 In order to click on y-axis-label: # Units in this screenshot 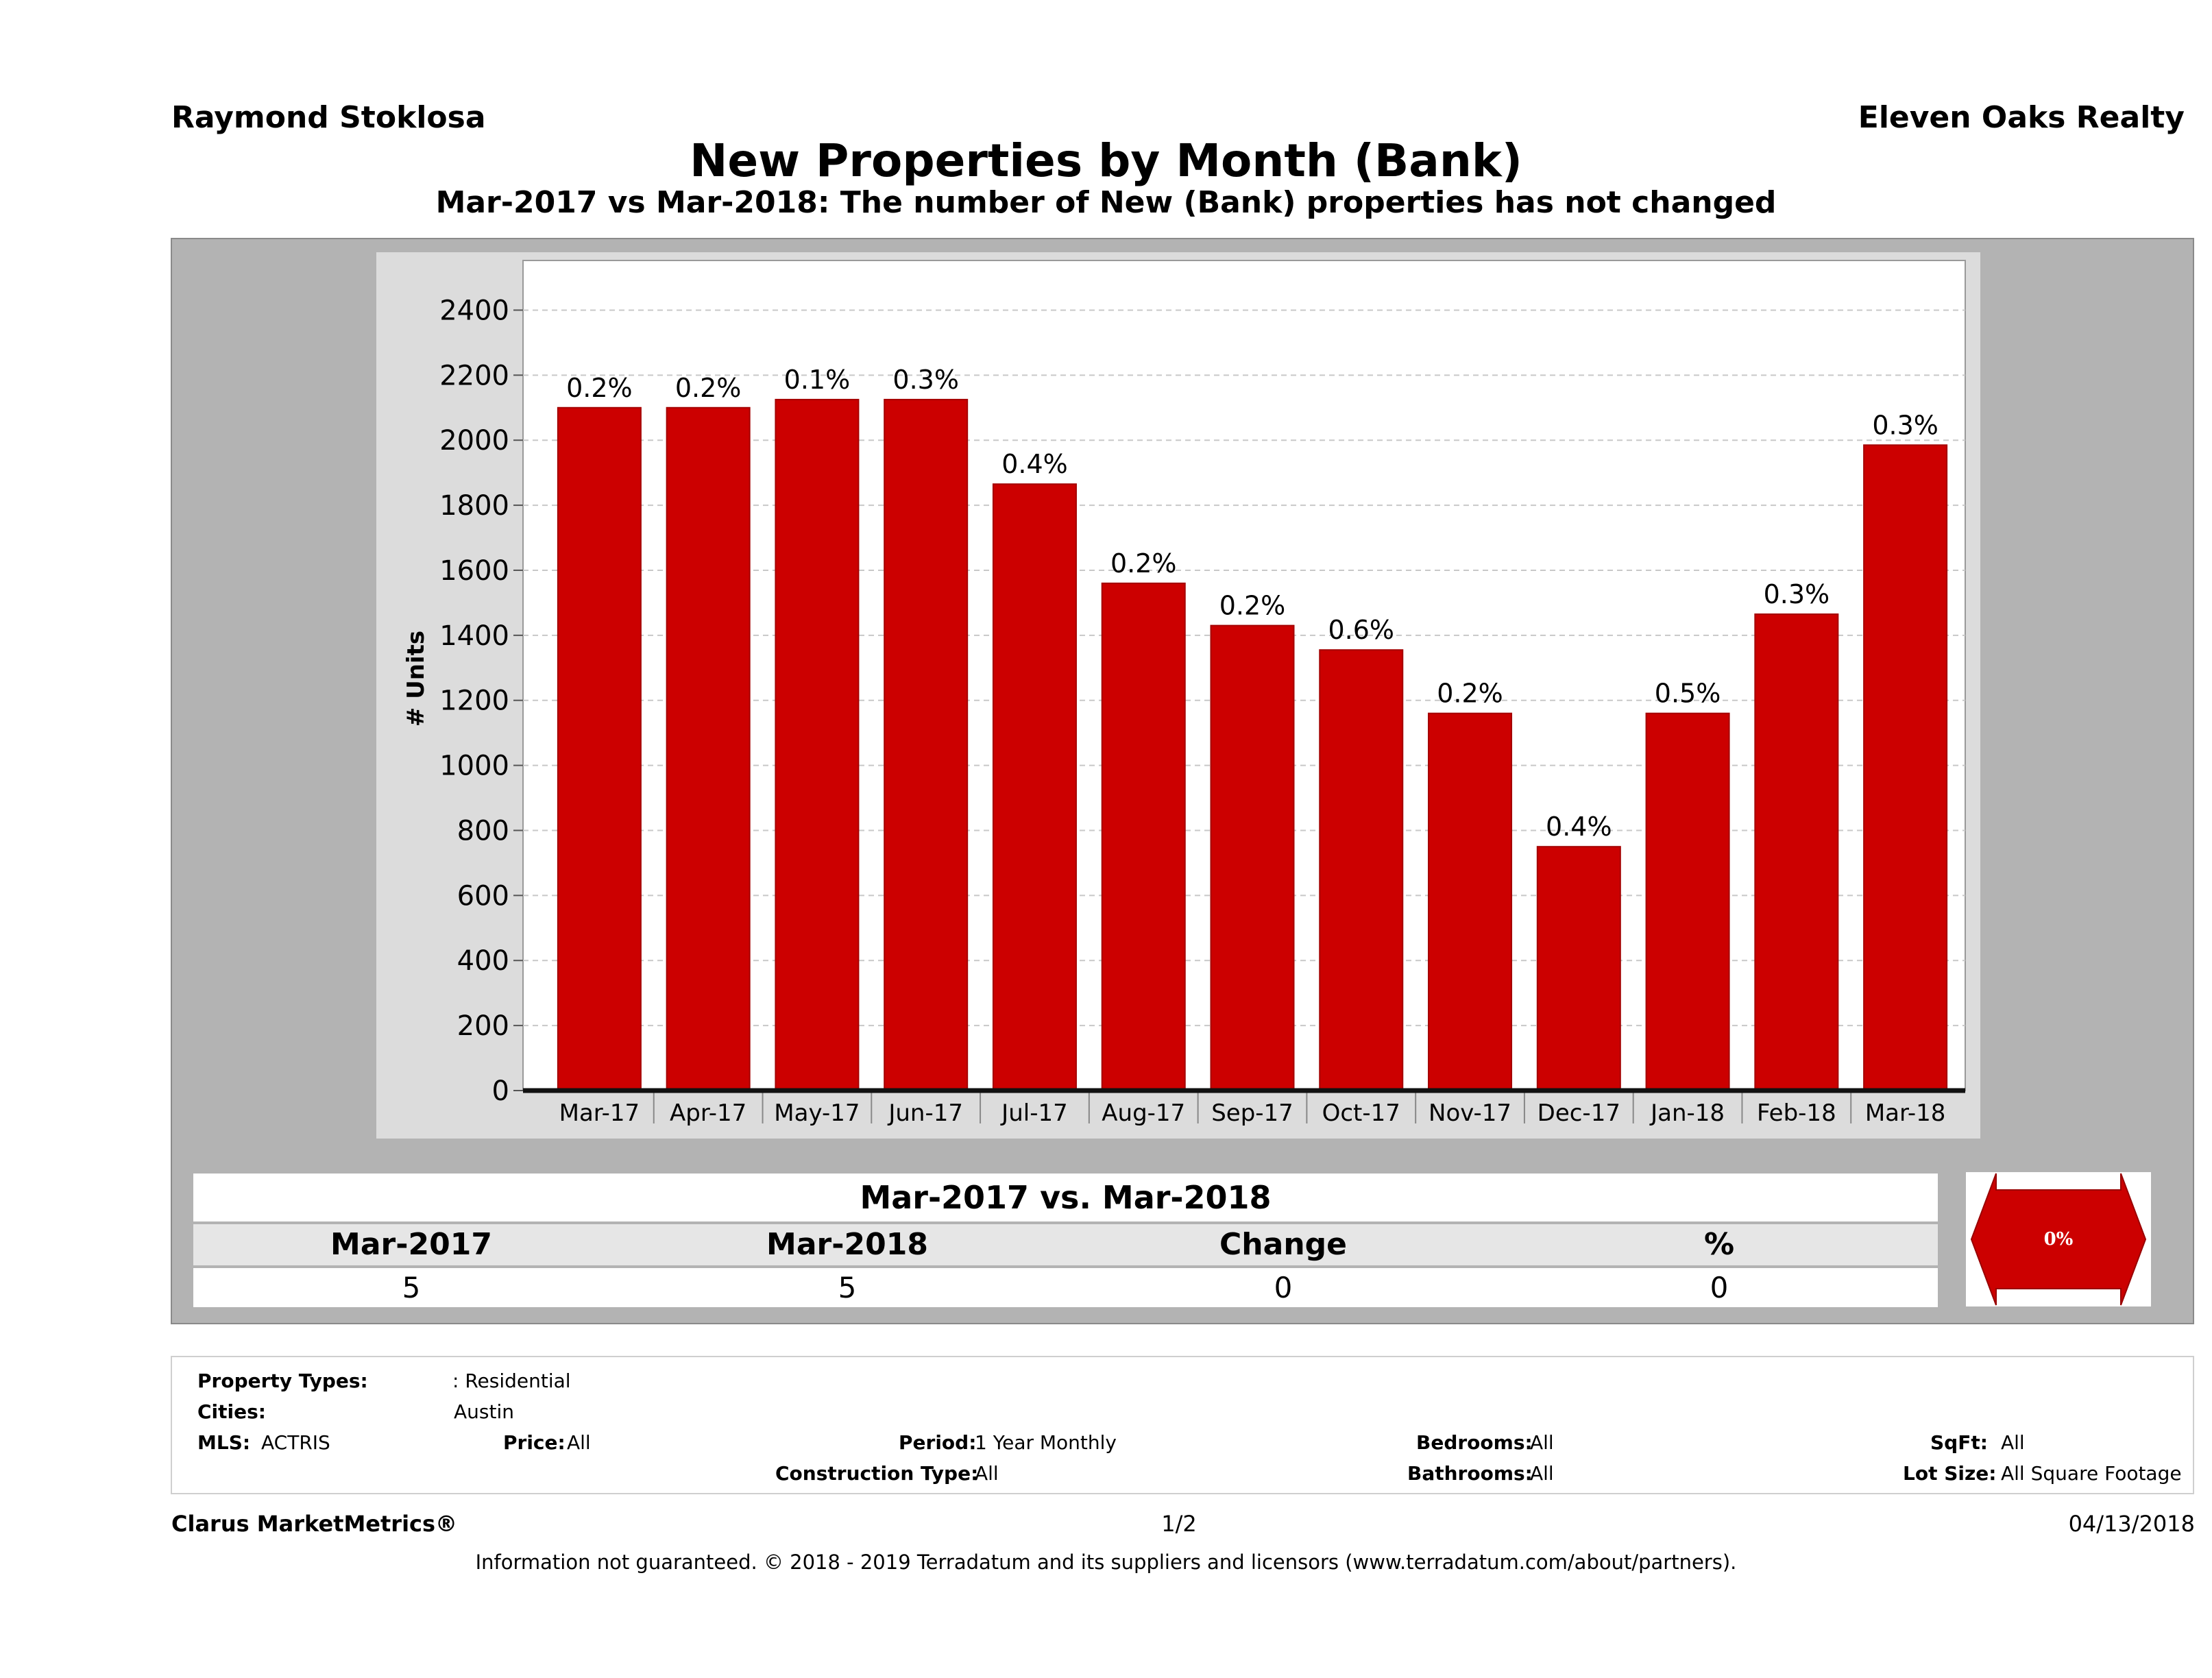, I will do `click(416, 679)`.